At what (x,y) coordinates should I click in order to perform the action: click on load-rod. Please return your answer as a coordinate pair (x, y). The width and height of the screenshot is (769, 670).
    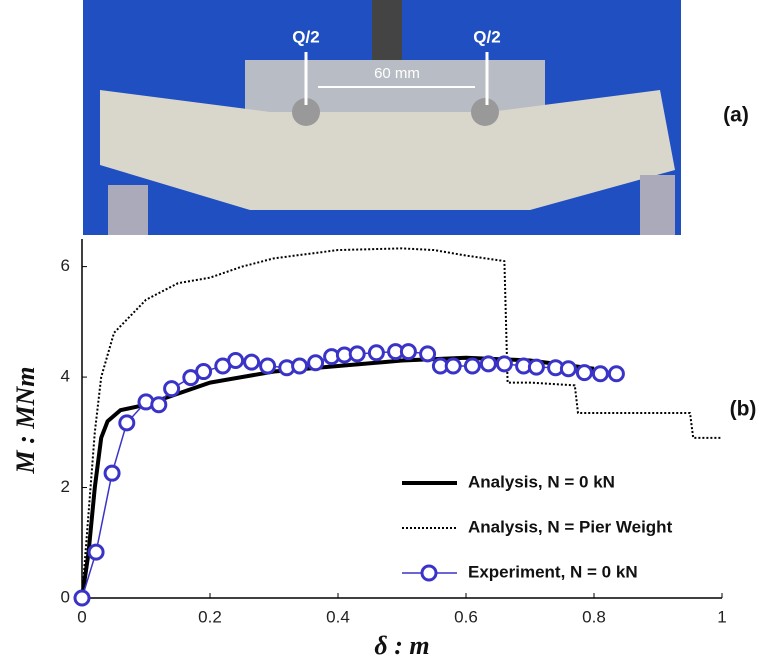
    Looking at the image, I should click on (387, 30).